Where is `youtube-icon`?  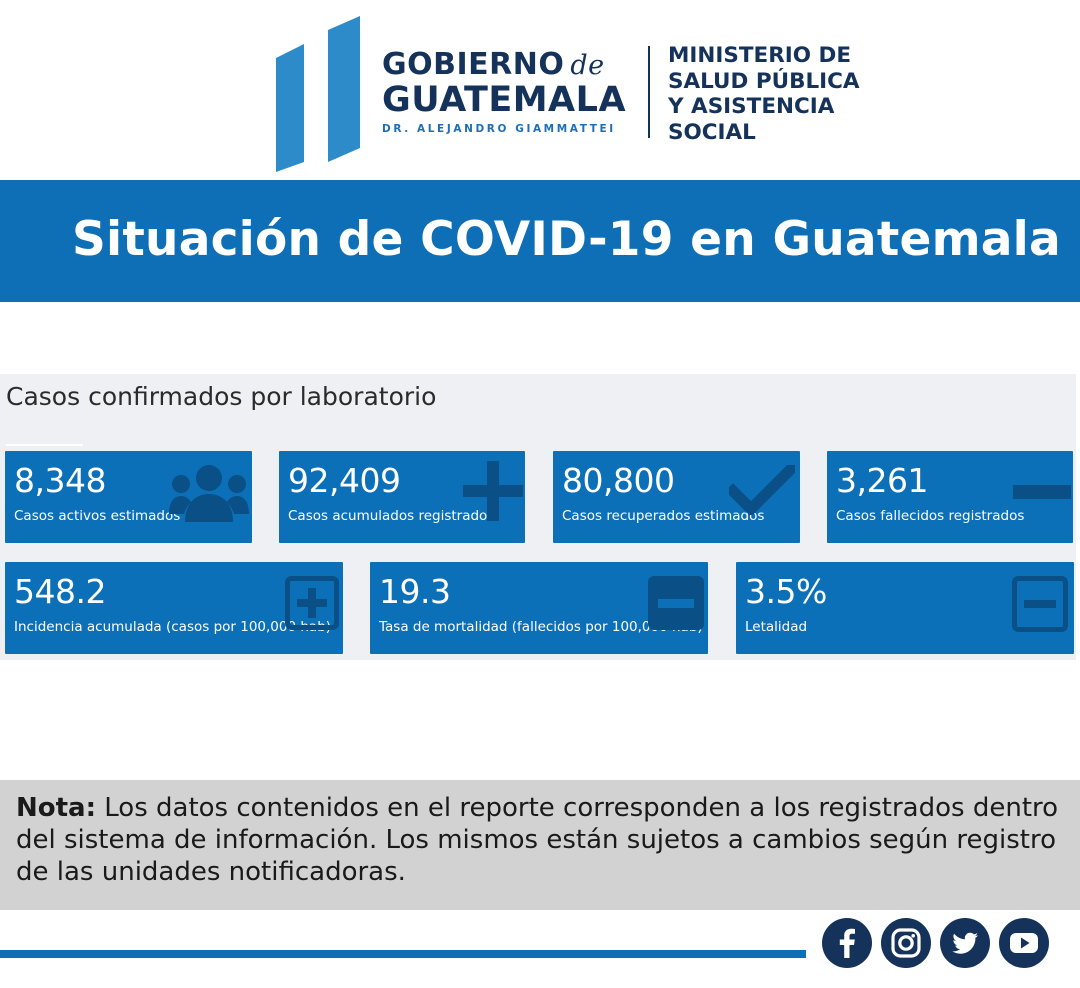
youtube-icon is located at coordinates (1024, 943).